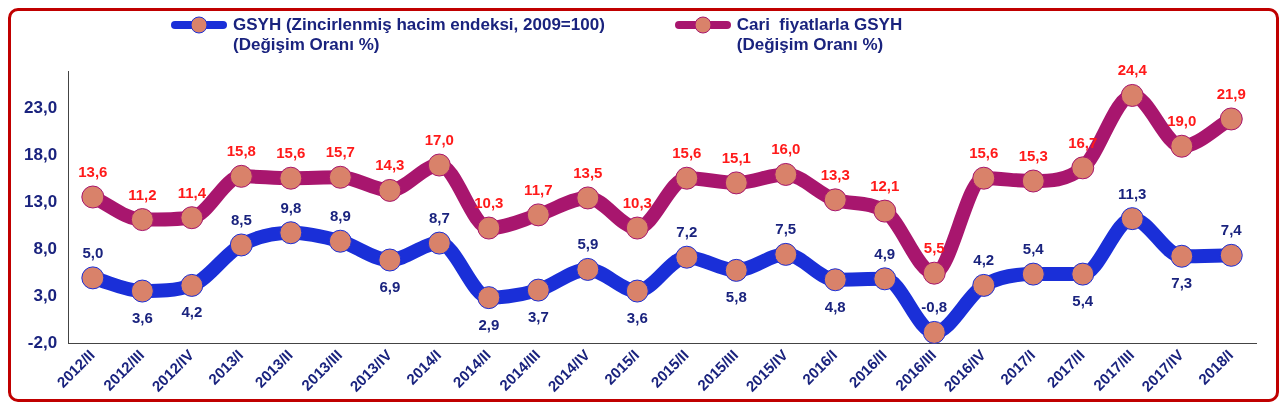 This screenshot has height=408, width=1287. I want to click on data-label: 4,8, so click(835, 306).